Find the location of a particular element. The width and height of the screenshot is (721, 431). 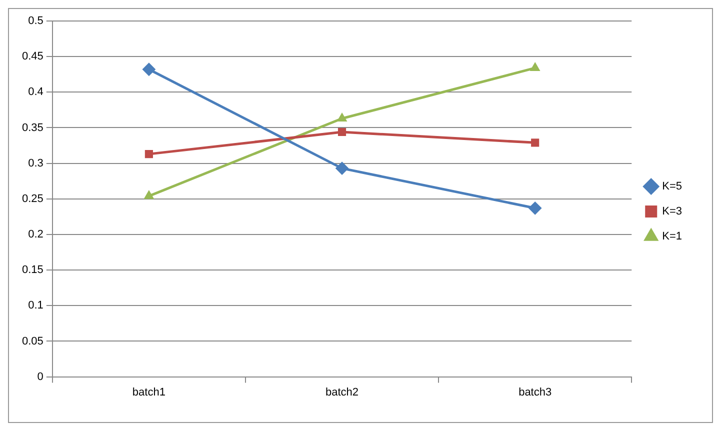

legend-label: K=3 is located at coordinates (672, 212).